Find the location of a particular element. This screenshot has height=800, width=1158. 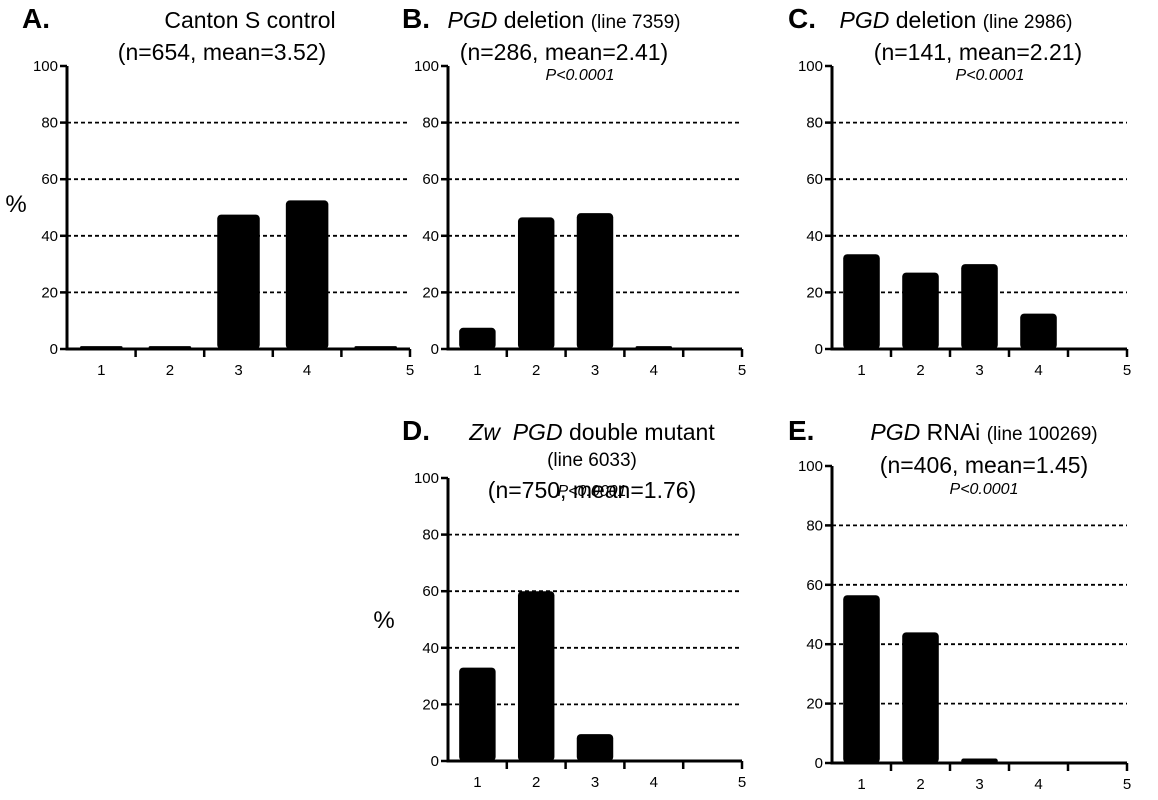

panel-letter: C. is located at coordinates (802, 18).